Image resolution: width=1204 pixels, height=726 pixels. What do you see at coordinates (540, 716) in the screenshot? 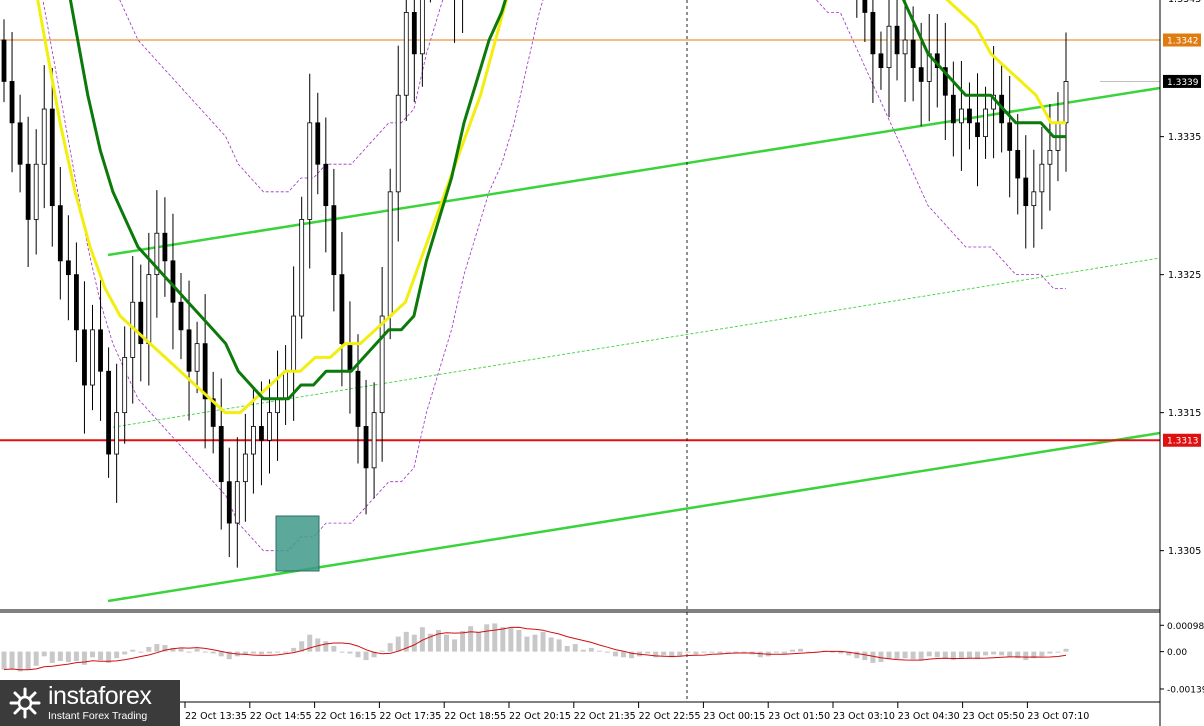
I see `time-tick-label: 22 Oct 20:15` at bounding box center [540, 716].